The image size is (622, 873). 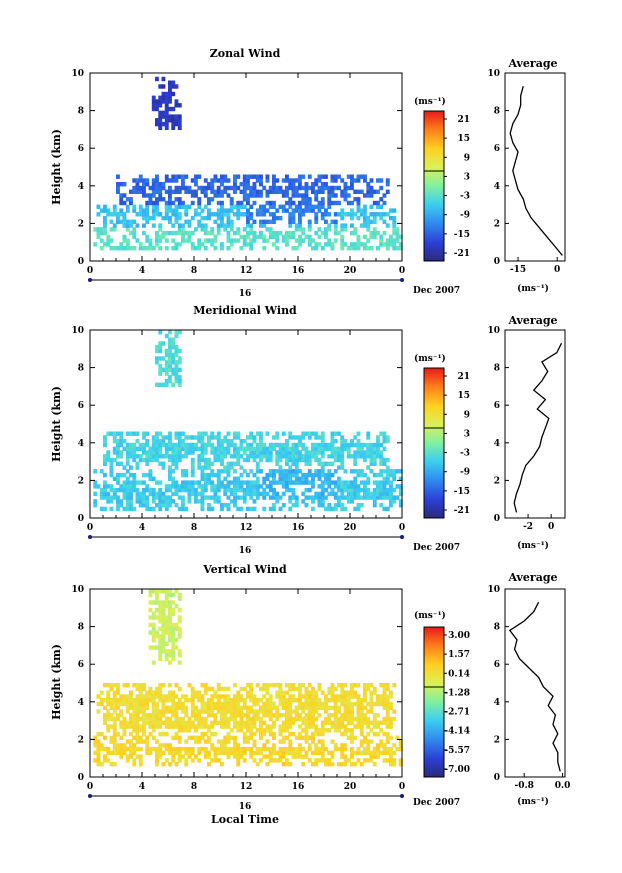 I want to click on colorbar-tick-label: -3, so click(x=465, y=197).